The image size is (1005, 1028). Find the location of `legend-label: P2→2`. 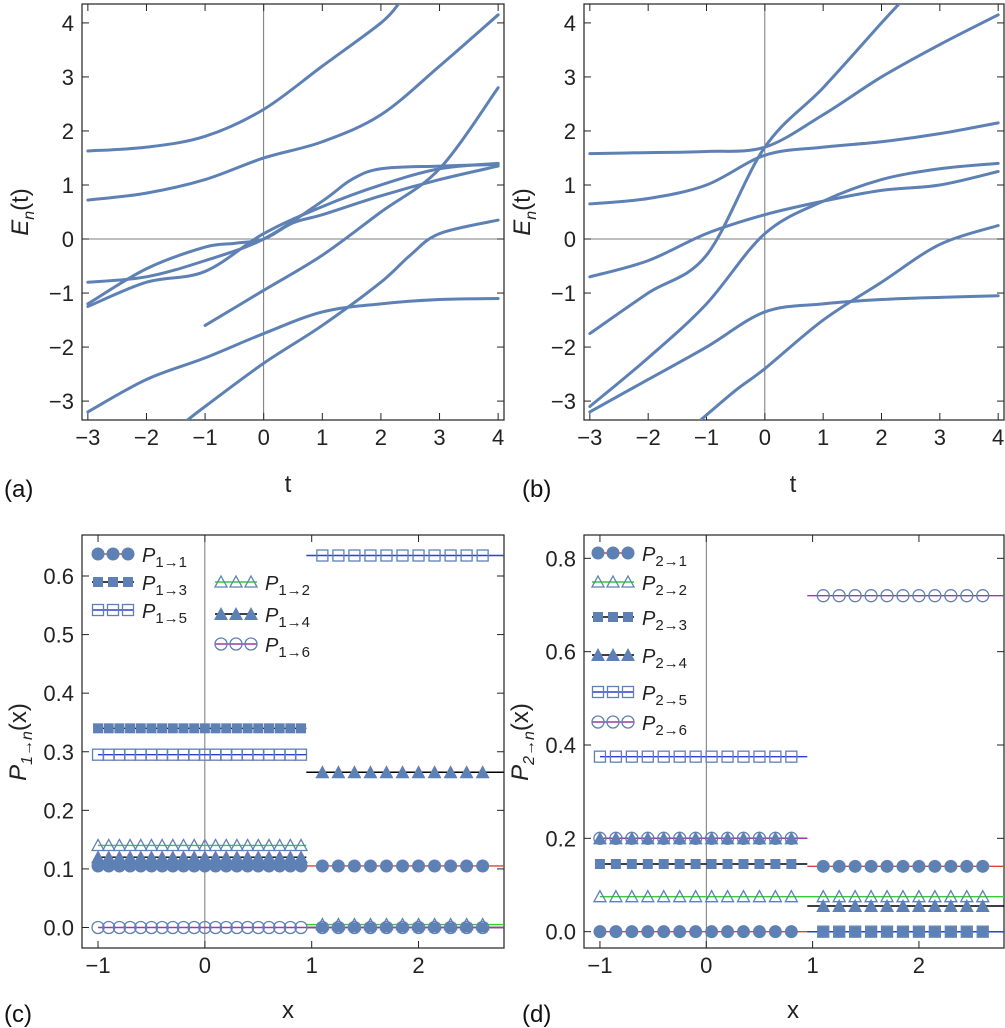

legend-label: P2→2 is located at coordinates (664, 586).